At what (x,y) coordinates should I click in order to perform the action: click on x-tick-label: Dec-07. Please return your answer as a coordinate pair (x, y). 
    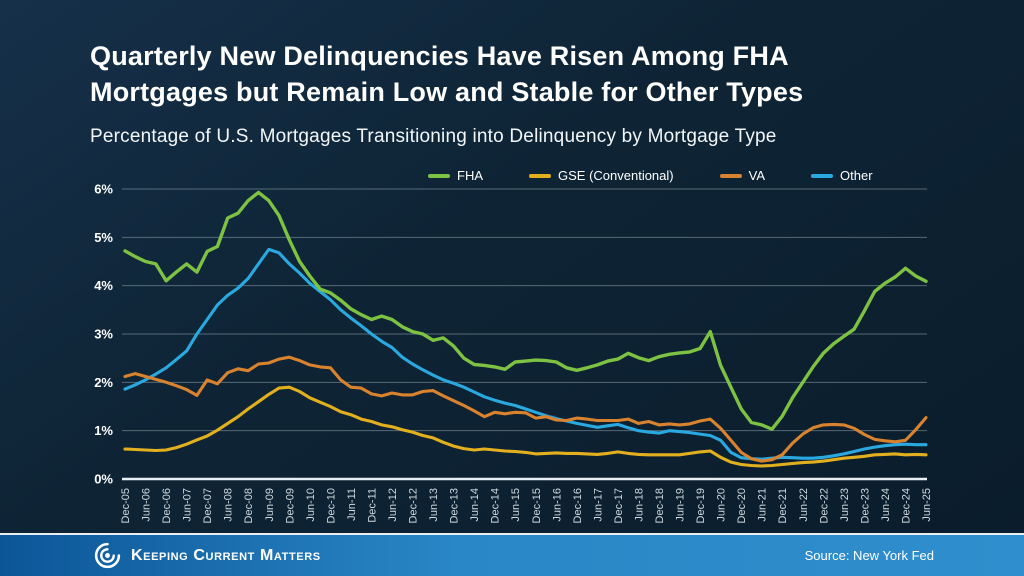
    Looking at the image, I should click on (208, 505).